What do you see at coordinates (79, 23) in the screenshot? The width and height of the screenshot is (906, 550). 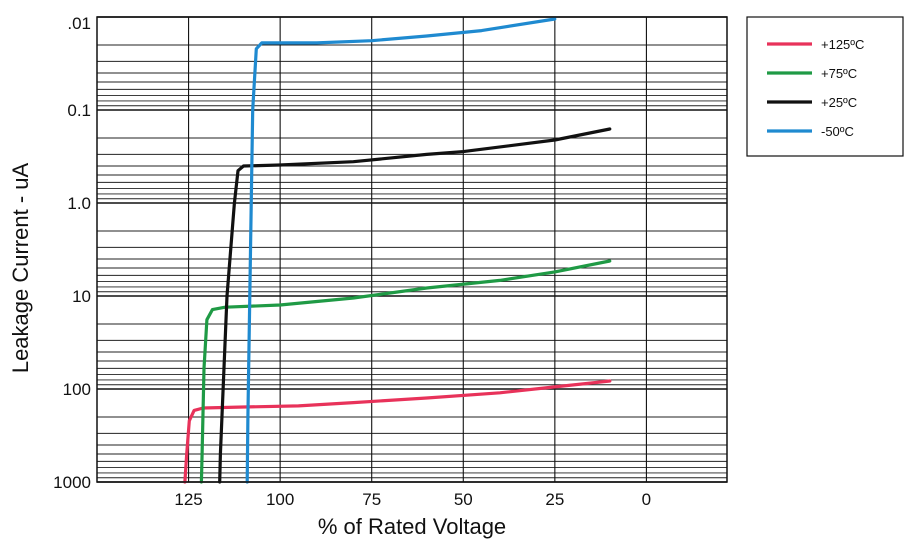 I see `y-tick-label: .01` at bounding box center [79, 23].